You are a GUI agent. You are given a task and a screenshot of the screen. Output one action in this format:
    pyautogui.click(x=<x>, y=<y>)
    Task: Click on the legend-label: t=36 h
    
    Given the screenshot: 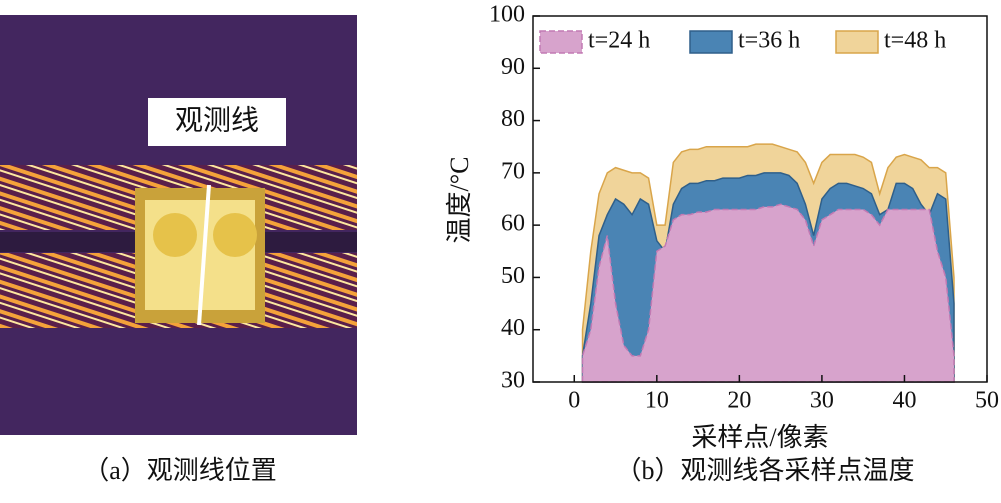 What is the action you would take?
    pyautogui.click(x=769, y=41)
    